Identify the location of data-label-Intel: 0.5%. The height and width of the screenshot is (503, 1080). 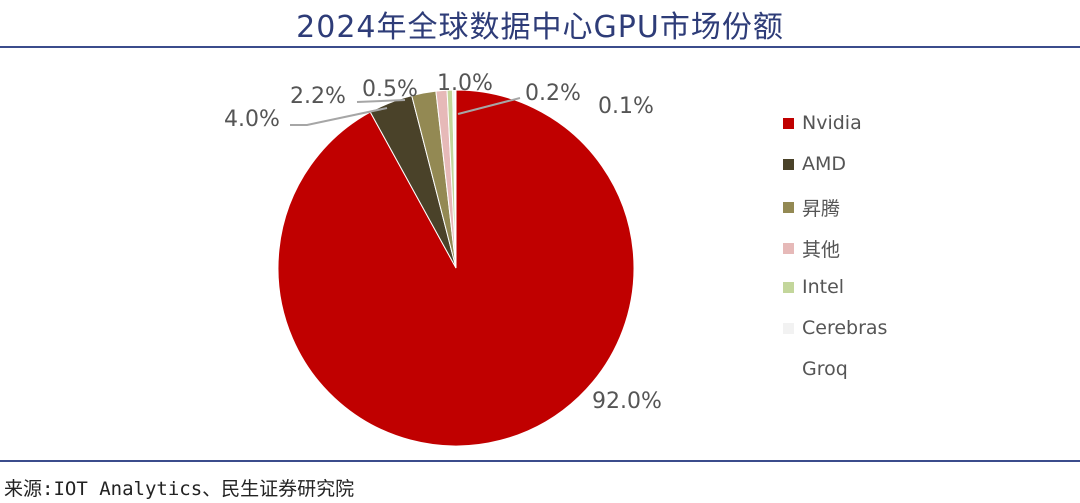
(390, 89).